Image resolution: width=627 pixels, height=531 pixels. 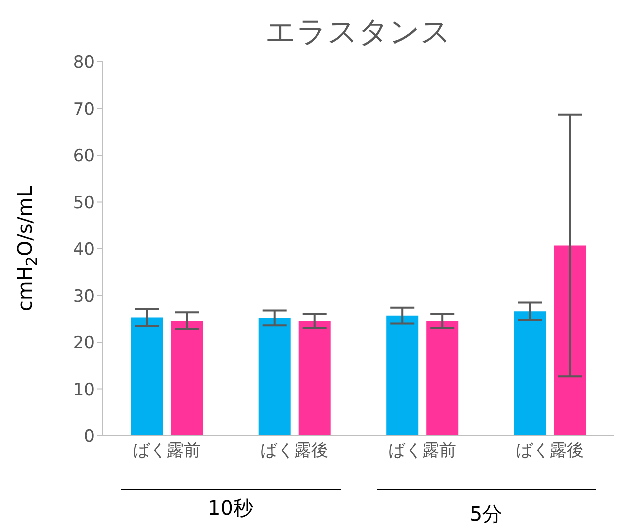 What do you see at coordinates (84, 63) in the screenshot?
I see `y-tick-label: 80` at bounding box center [84, 63].